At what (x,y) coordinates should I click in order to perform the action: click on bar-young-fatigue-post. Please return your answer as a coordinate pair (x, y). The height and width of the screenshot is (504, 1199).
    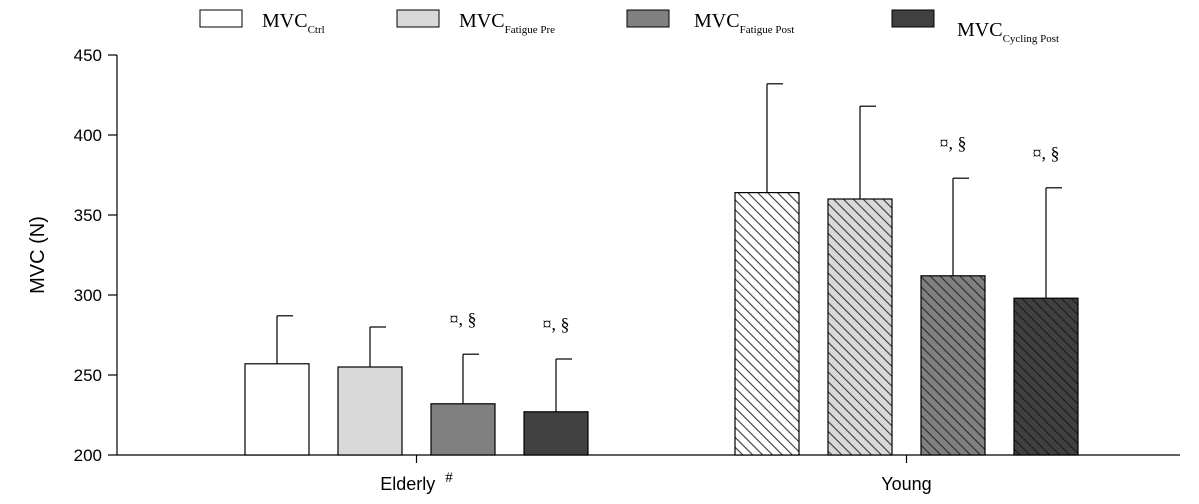
    Looking at the image, I should click on (953, 365).